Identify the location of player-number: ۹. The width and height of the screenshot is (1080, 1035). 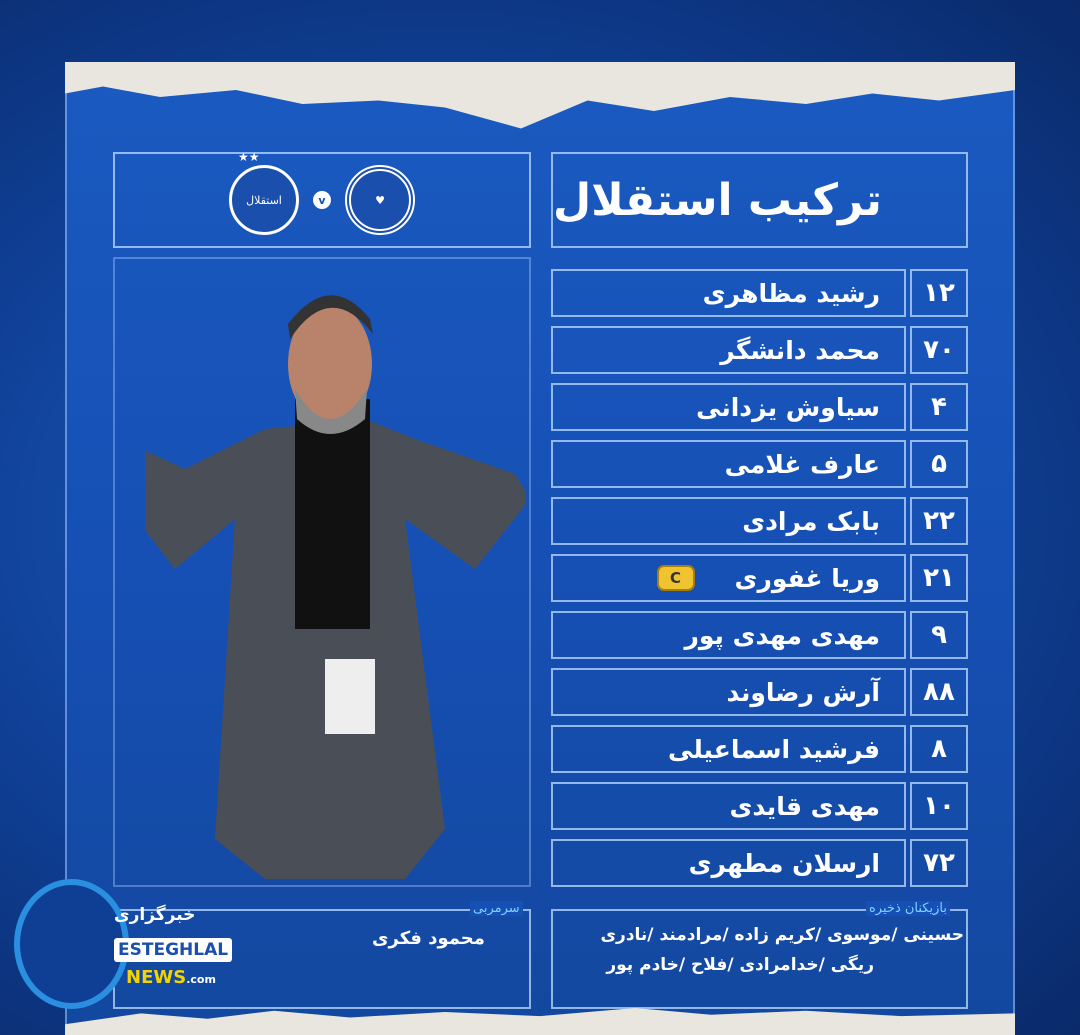
(939, 635).